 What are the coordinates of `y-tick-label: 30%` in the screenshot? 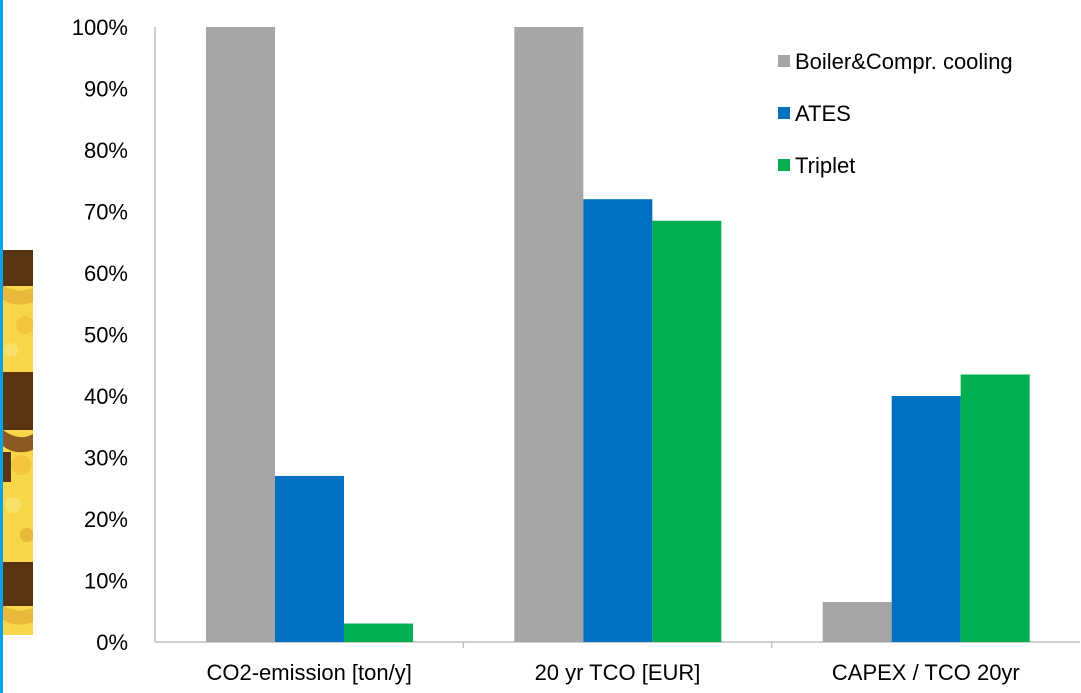 It's located at (106, 458).